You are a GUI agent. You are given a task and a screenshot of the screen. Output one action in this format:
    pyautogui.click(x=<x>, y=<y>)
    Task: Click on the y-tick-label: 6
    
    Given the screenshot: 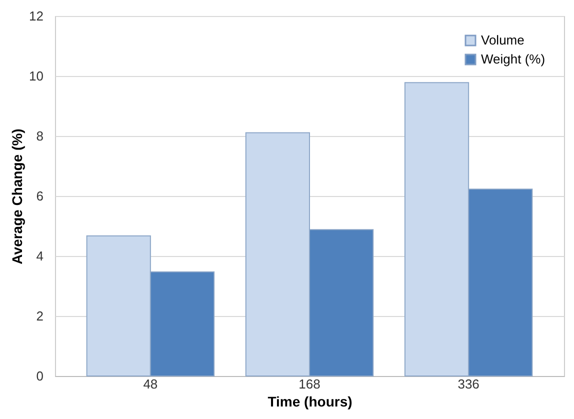 What is the action you would take?
    pyautogui.click(x=40, y=196)
    